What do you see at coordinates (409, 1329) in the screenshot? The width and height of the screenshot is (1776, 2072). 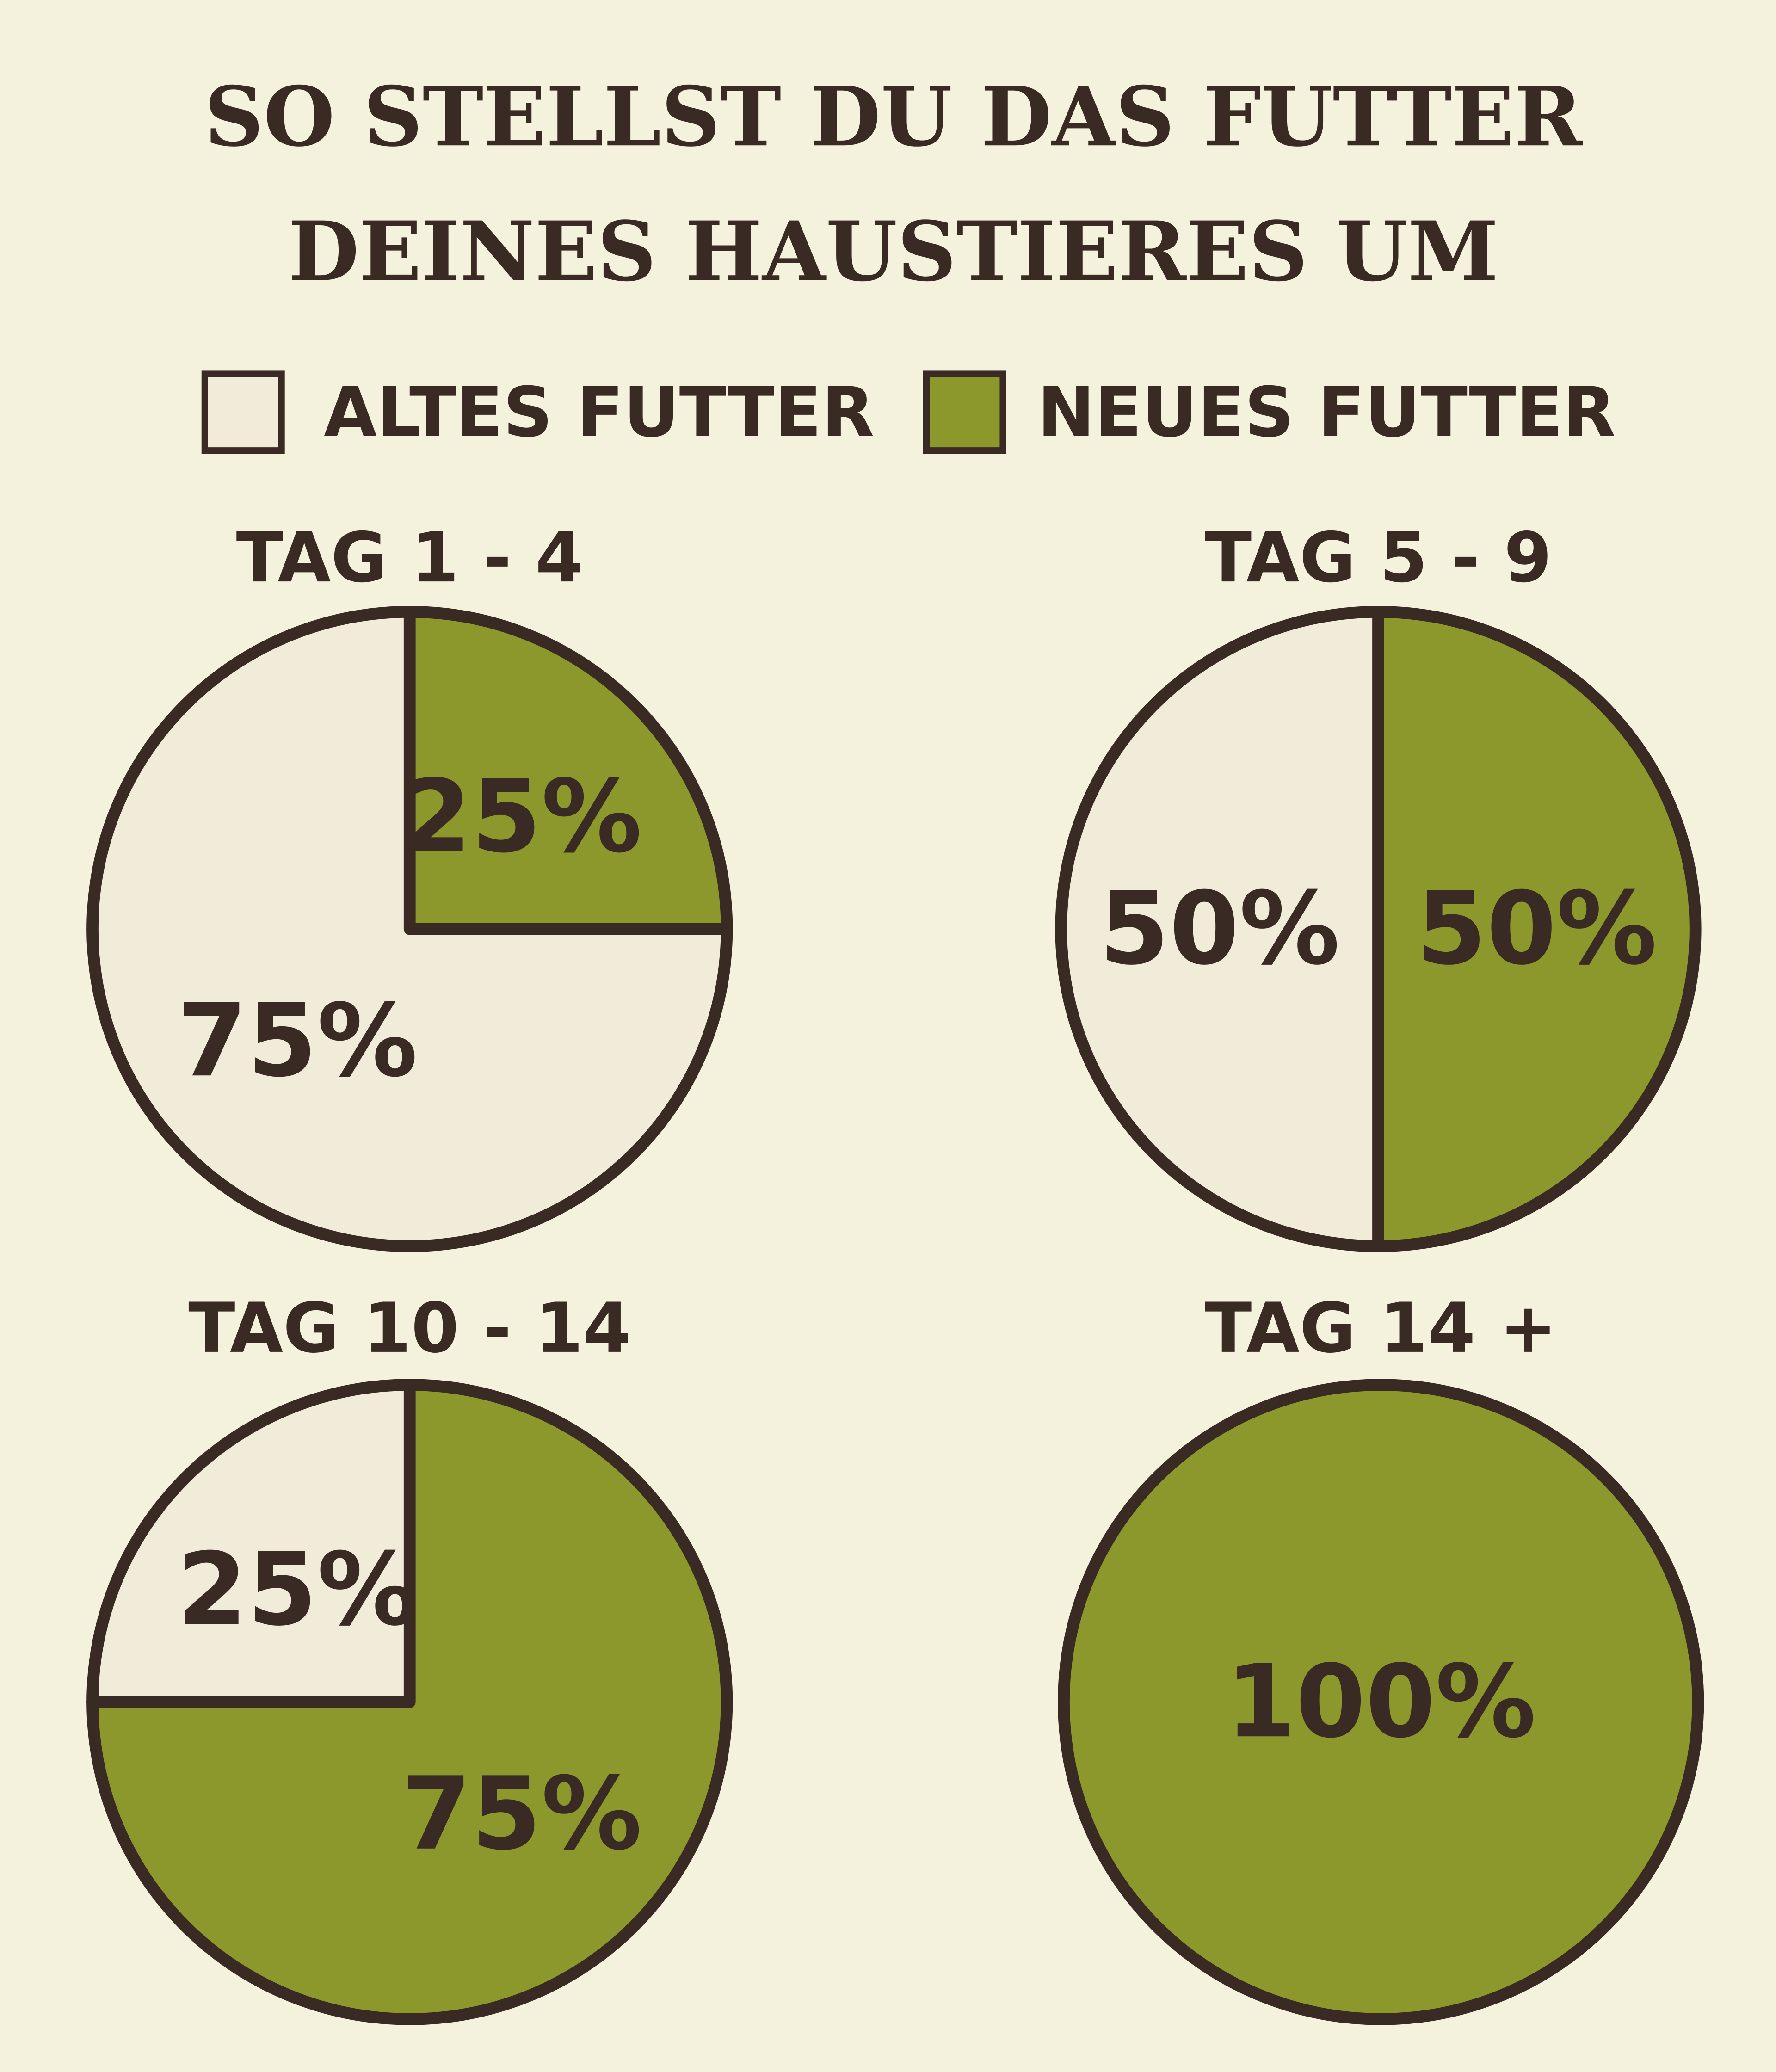 I see `pie-title: TAG 10 - 14` at bounding box center [409, 1329].